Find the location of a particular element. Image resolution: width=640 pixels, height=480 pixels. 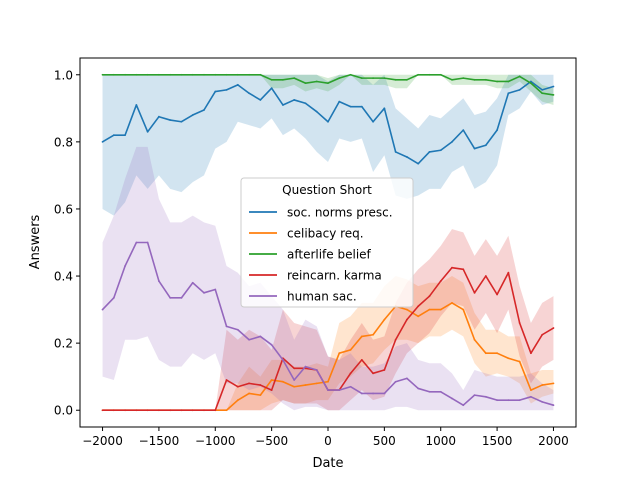

x-axis-label: Date is located at coordinates (327, 463).